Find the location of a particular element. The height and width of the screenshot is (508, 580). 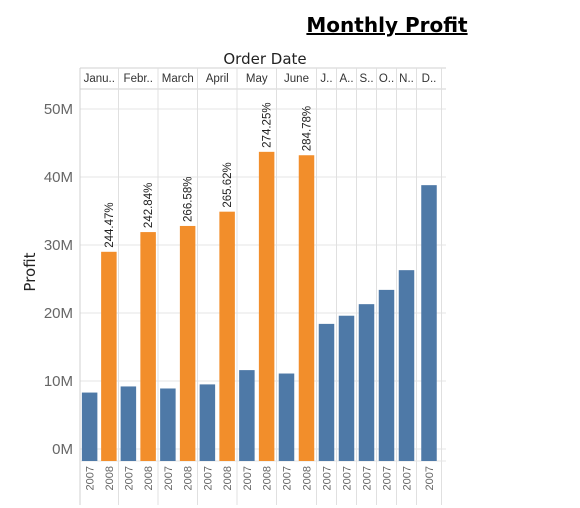

bar-april-2008 is located at coordinates (227, 336).